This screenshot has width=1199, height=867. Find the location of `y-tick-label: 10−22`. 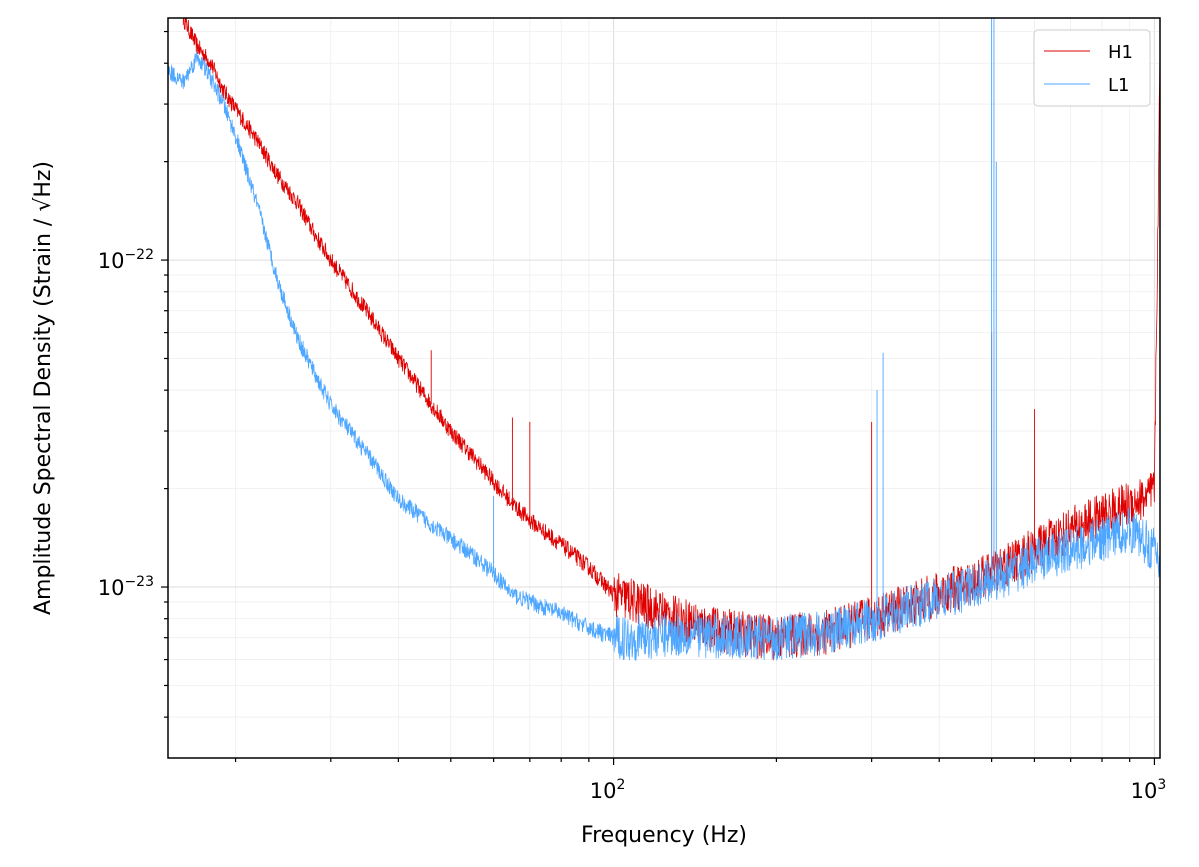

y-tick-label: 10−22 is located at coordinates (126, 260).